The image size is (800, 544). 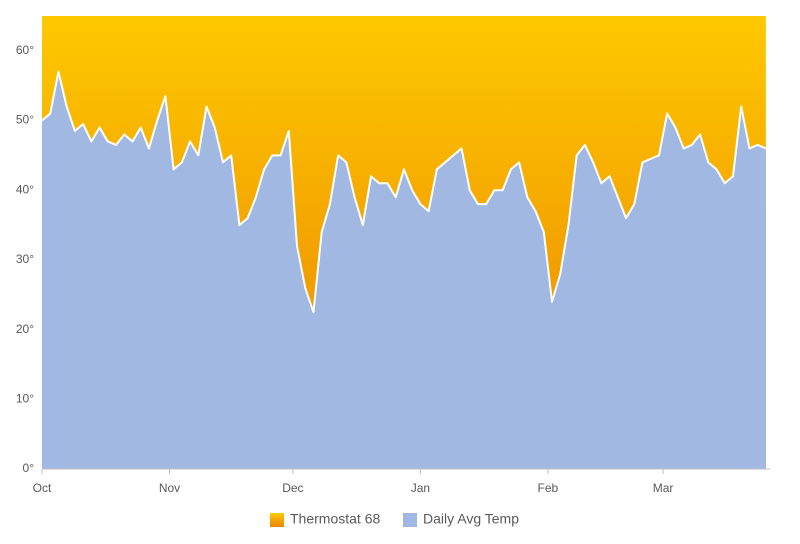 I want to click on y-tick-label: 0°, so click(x=29, y=468).